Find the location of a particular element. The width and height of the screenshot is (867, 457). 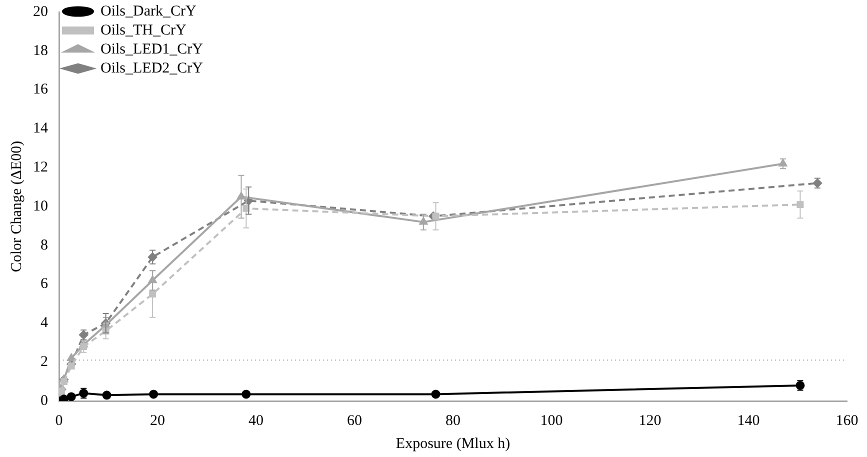

x-tick-label: 0 is located at coordinates (59, 420).